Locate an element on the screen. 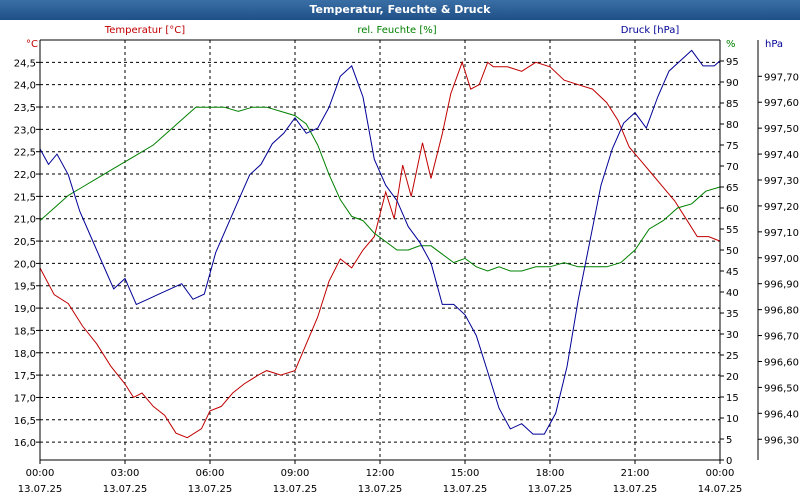  right-tick-label: 996,80 is located at coordinates (781, 311).